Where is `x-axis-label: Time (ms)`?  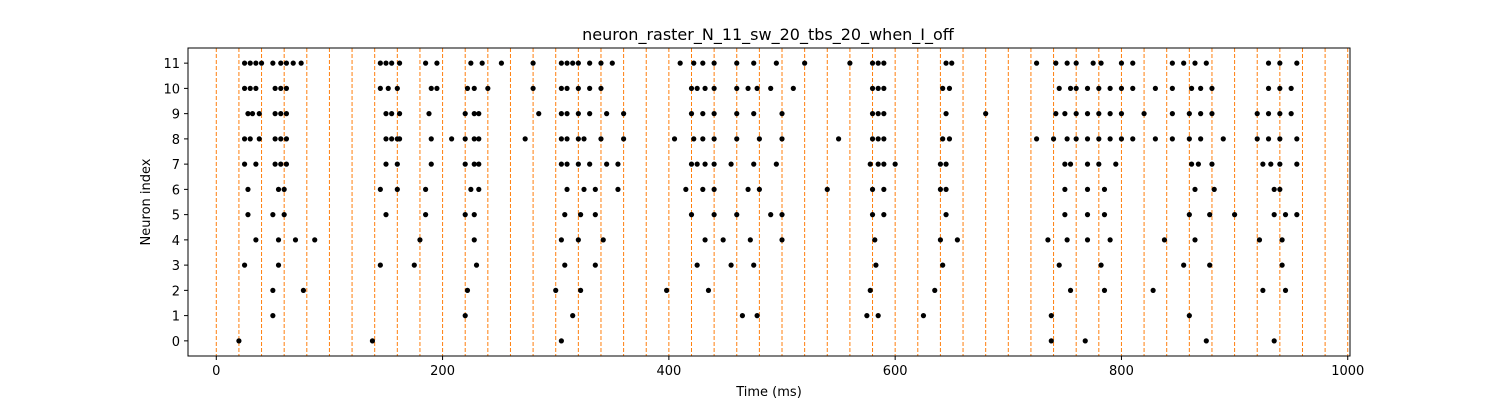 x-axis-label: Time (ms) is located at coordinates (768, 392).